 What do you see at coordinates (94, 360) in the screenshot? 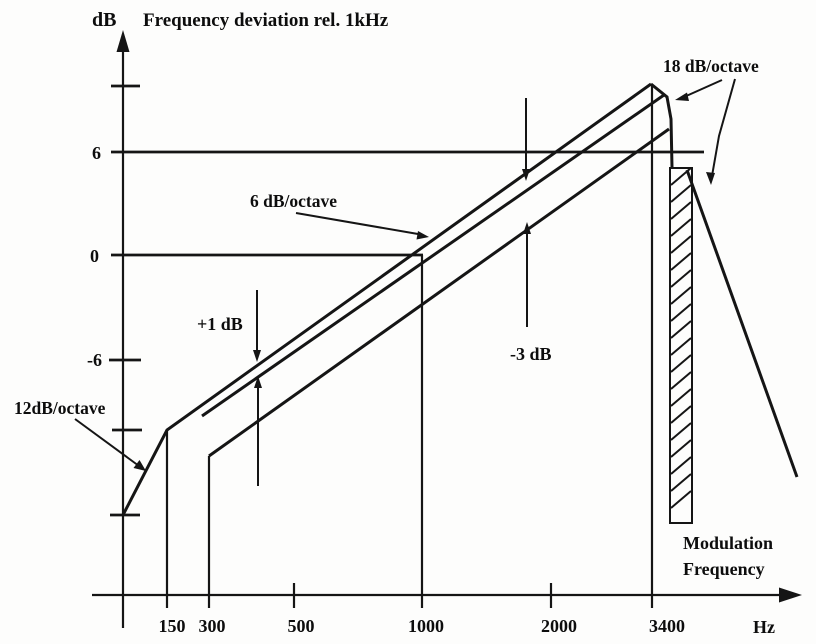
I see `y-tick-label-minus6: -6` at bounding box center [94, 360].